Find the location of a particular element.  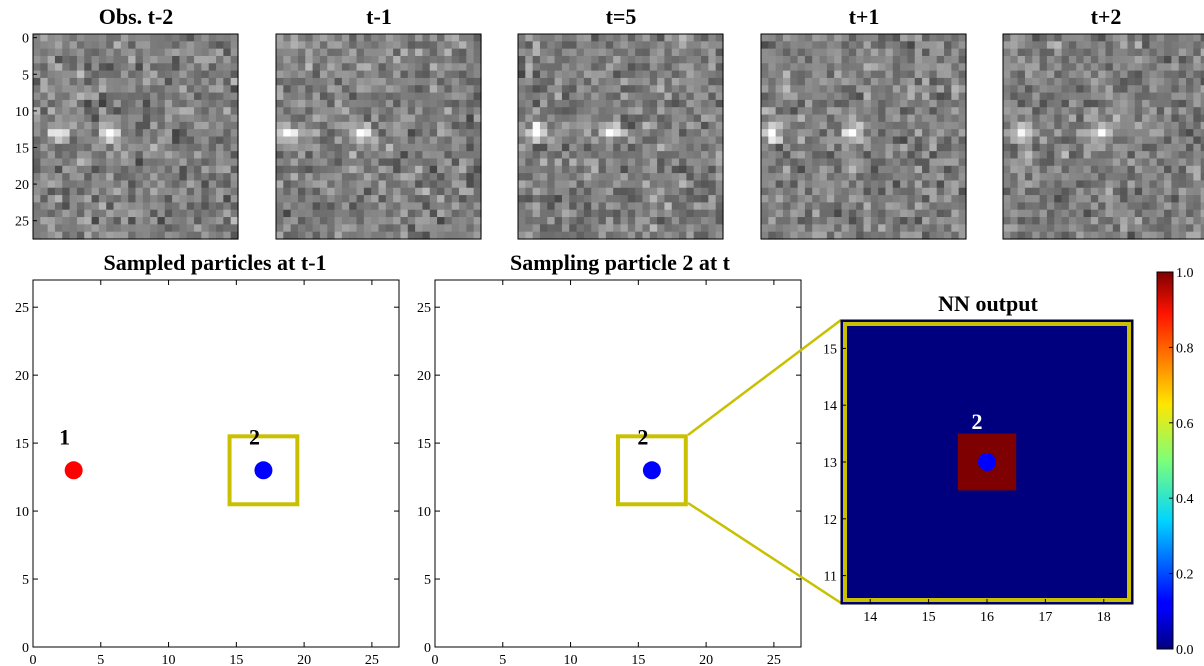

obs-panel-t-minus-1: t-1 is located at coordinates (378, 122).